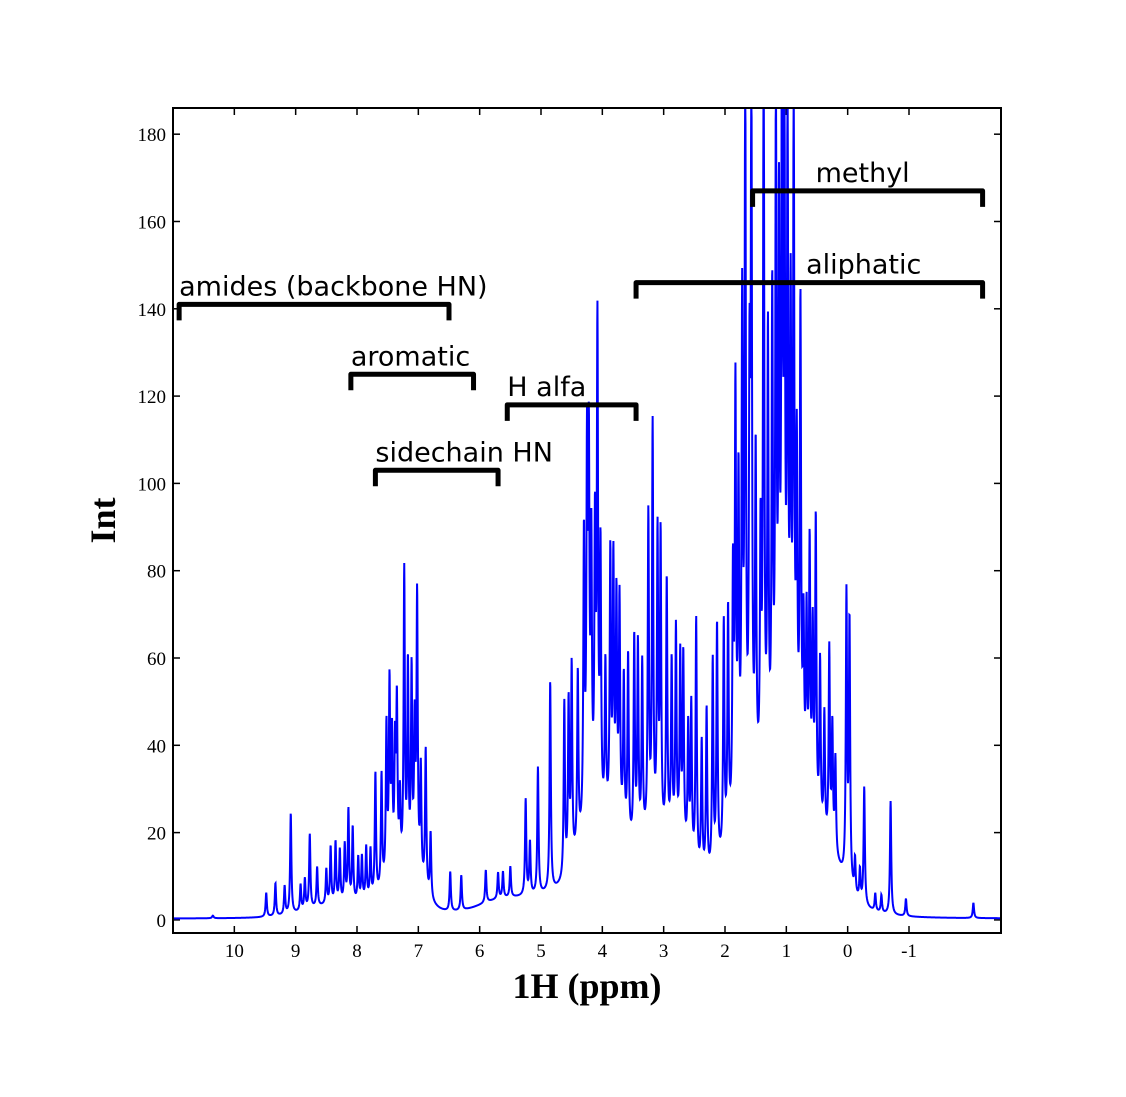 The height and width of the screenshot is (1097, 1126). What do you see at coordinates (586, 986) in the screenshot?
I see `x-axis-title: 1H (ppm)` at bounding box center [586, 986].